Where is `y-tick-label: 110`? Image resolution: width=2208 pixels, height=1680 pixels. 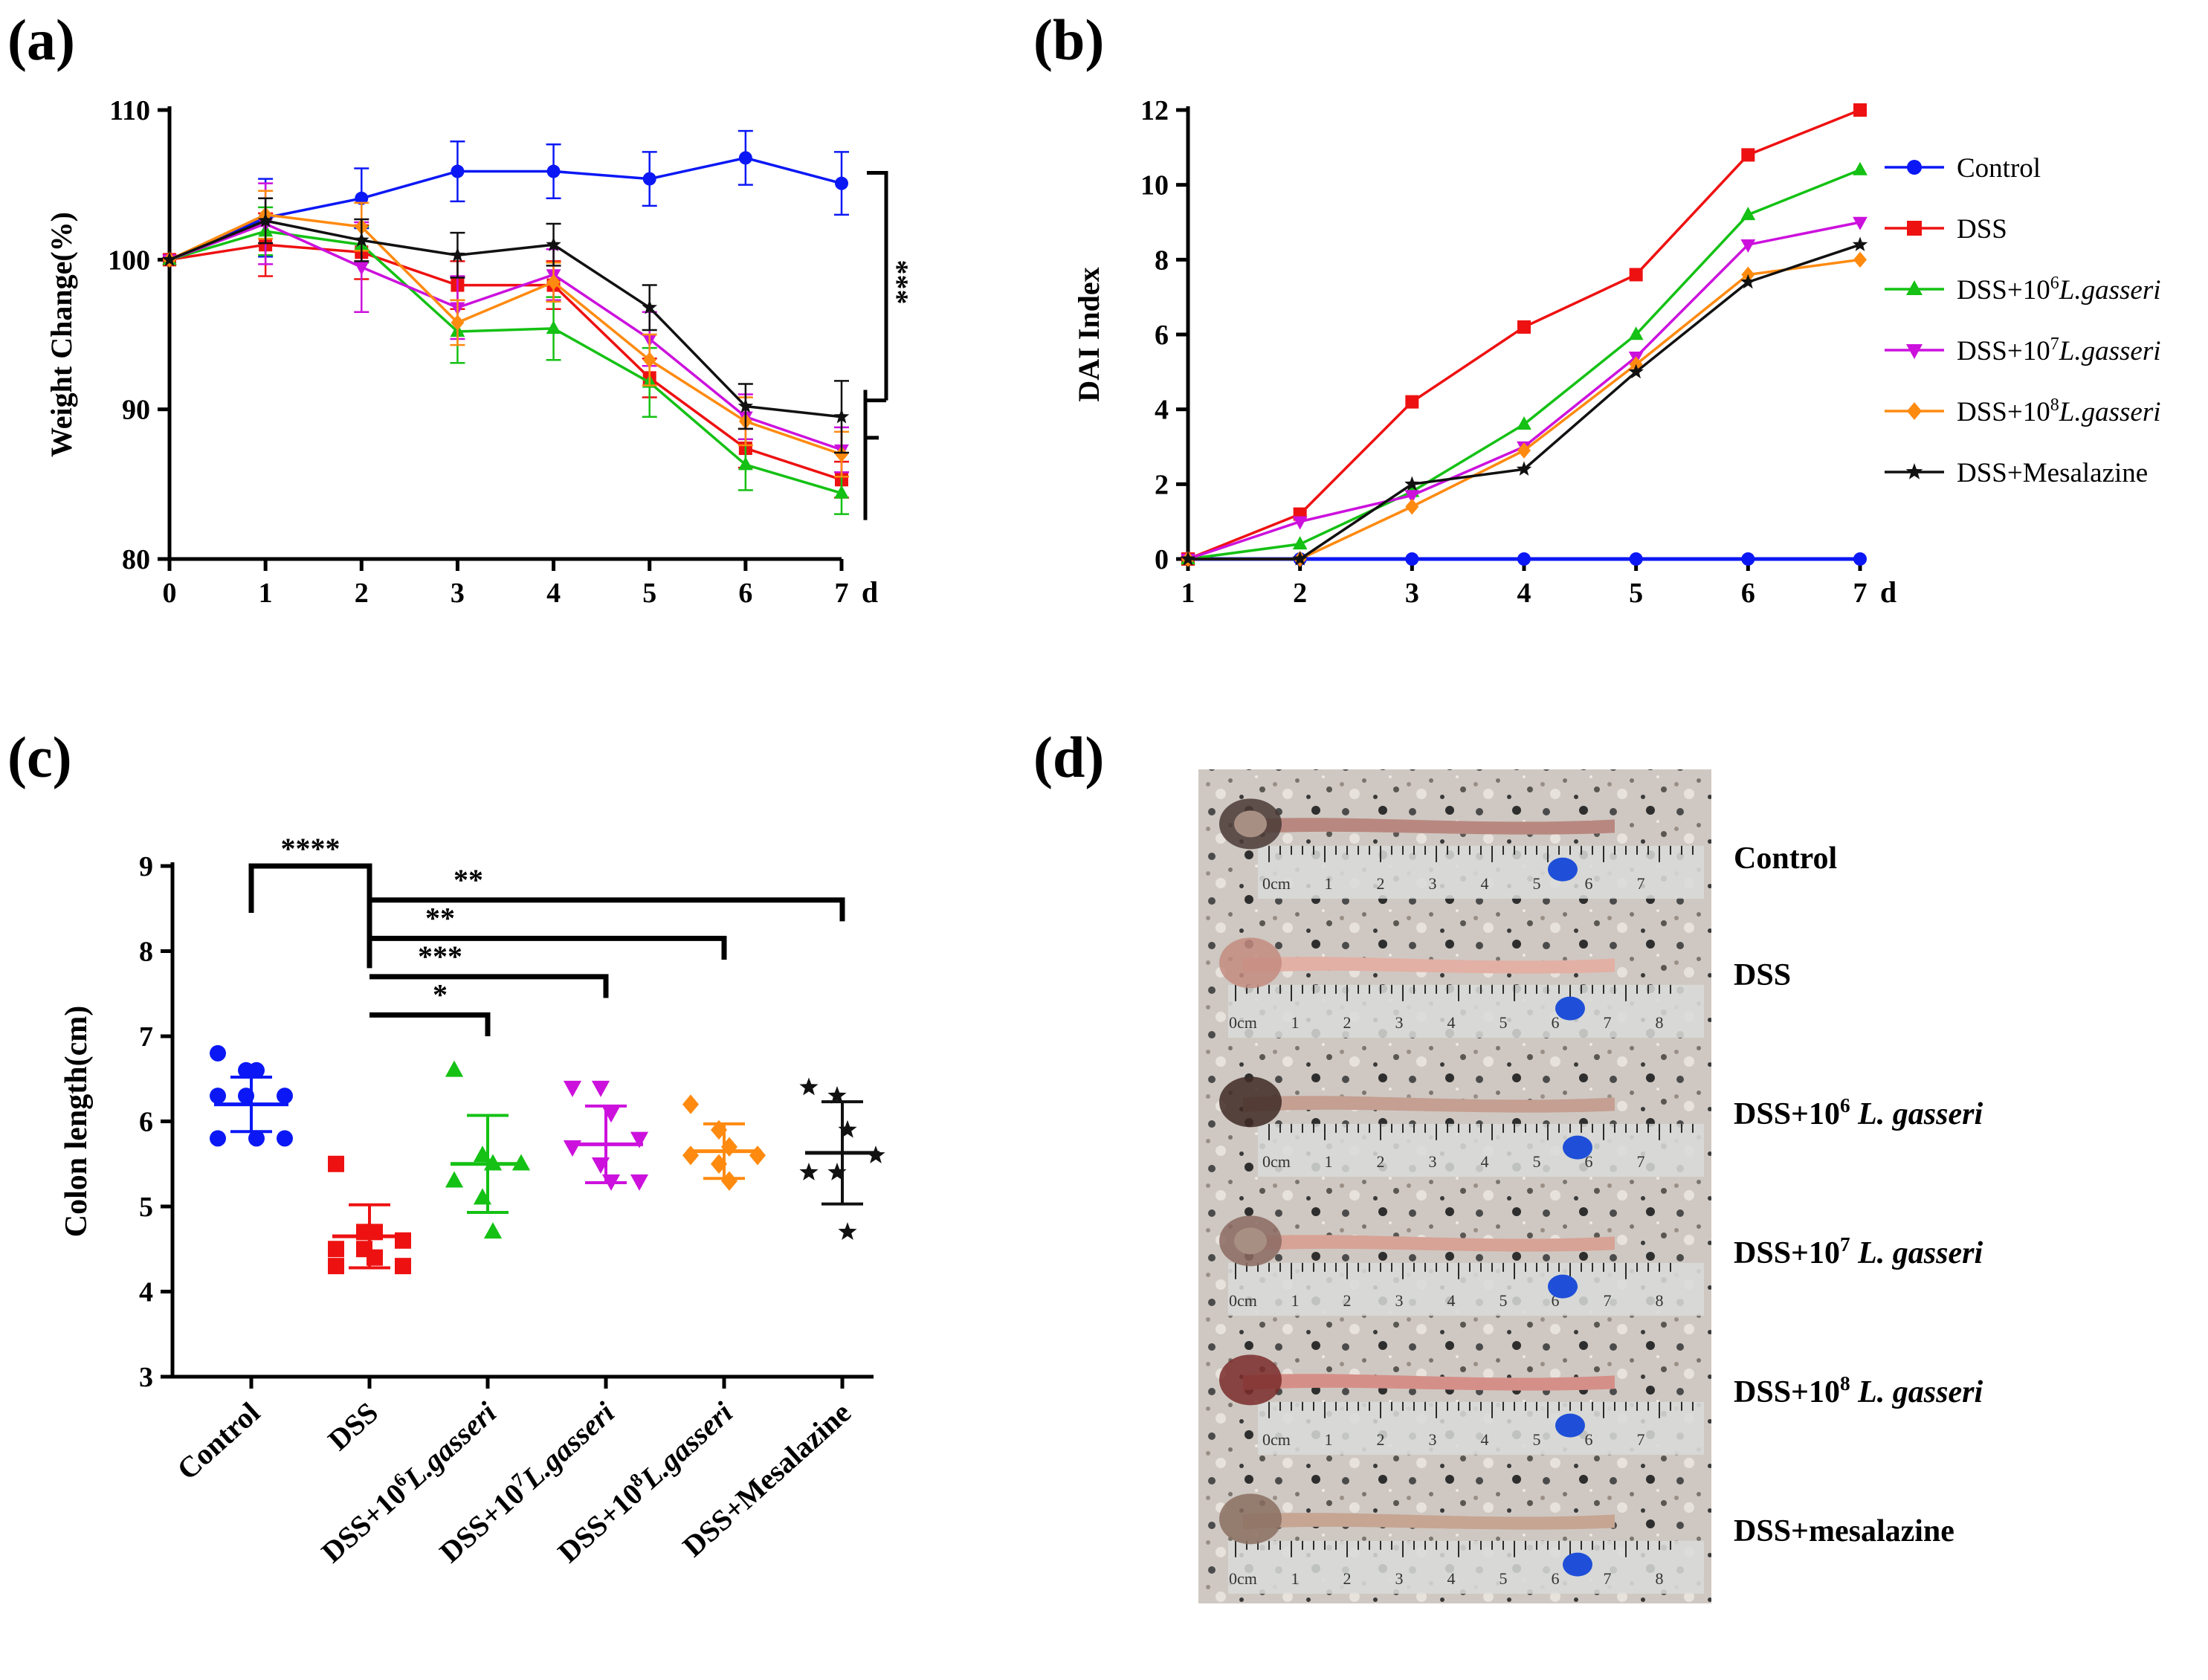 y-tick-label: 110 is located at coordinates (129, 111).